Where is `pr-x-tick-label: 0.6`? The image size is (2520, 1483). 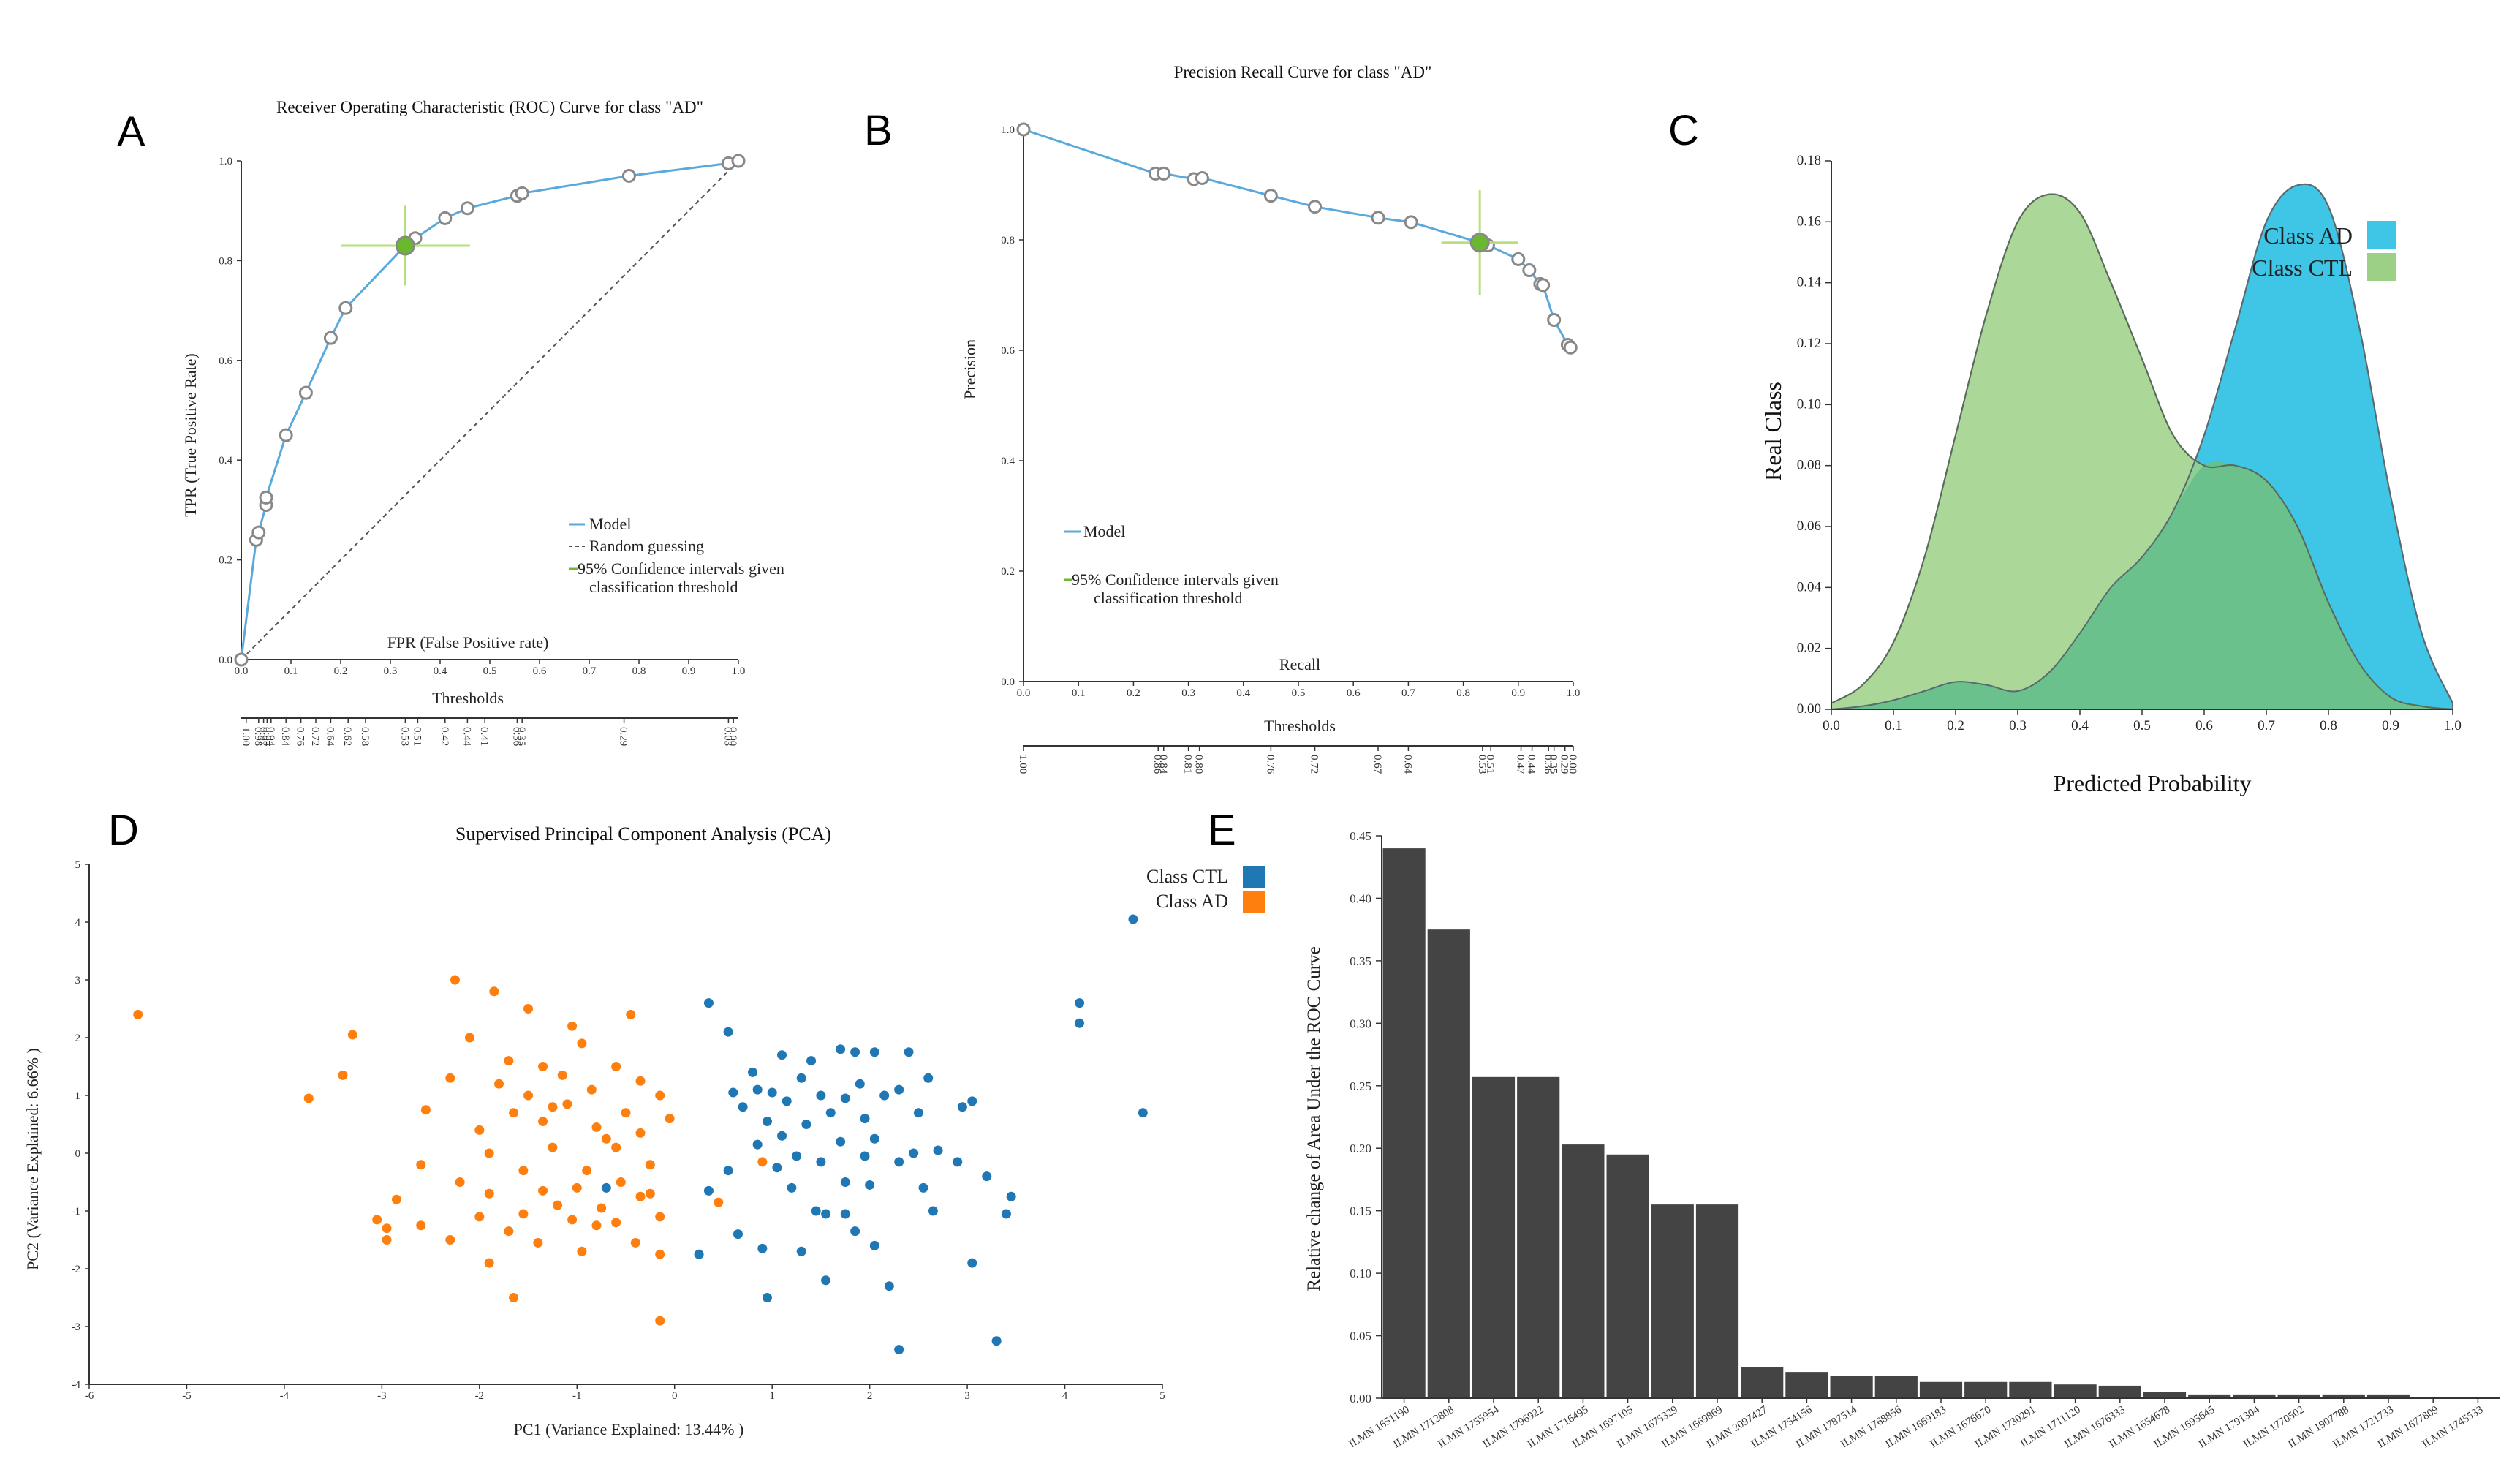 pr-x-tick-label: 0.6 is located at coordinates (1354, 693).